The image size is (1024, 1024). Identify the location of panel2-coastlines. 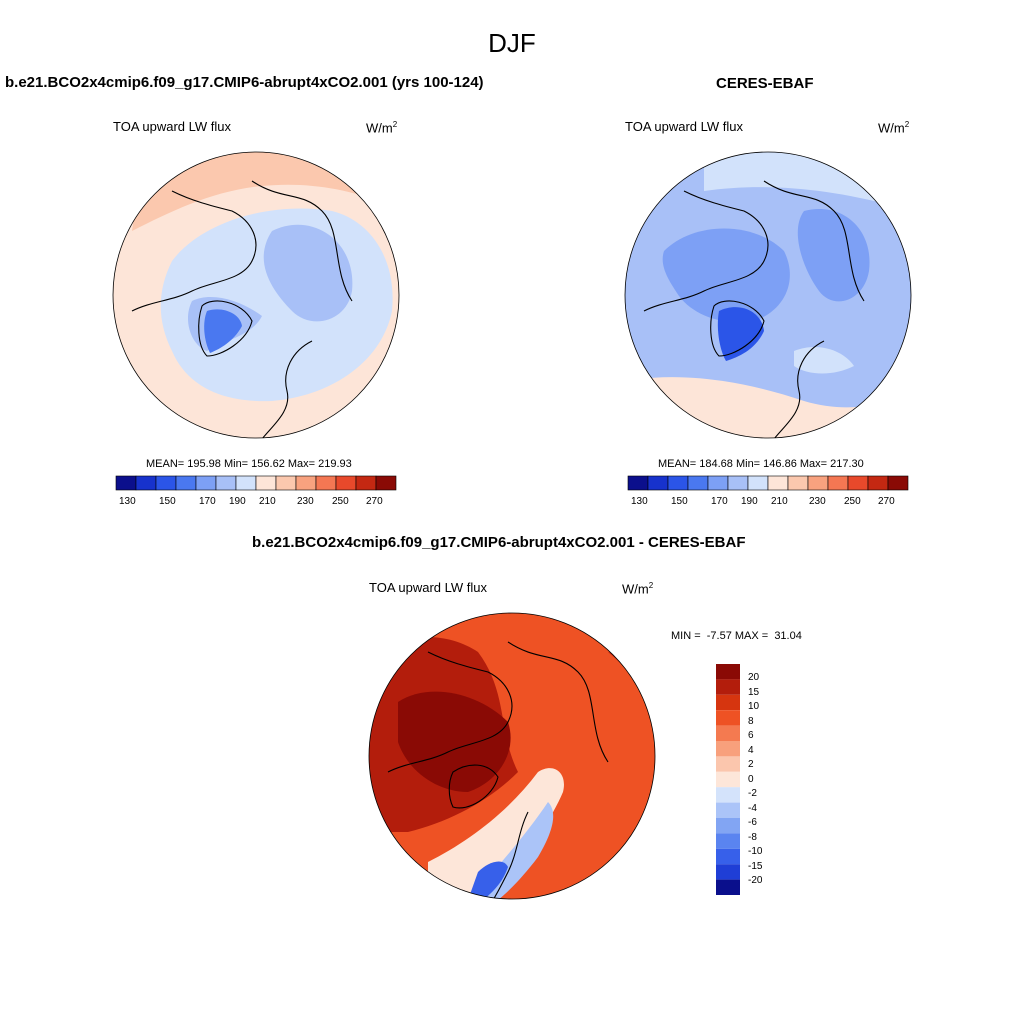
(754, 309).